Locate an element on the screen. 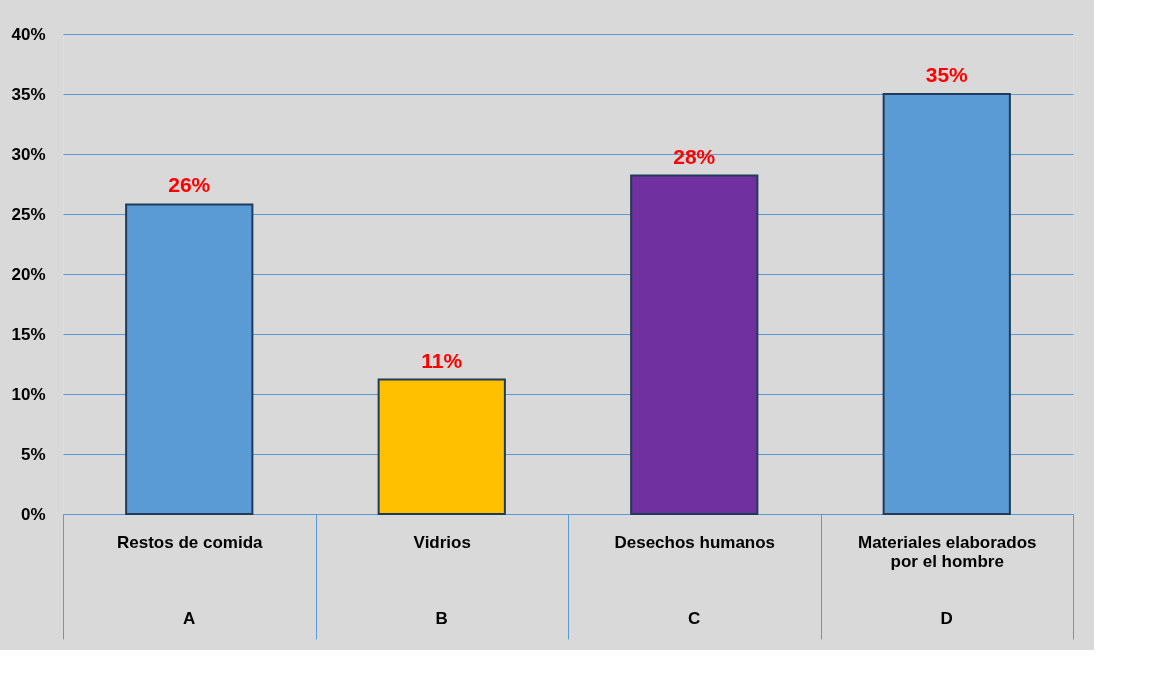  y-tick-label: 5% is located at coordinates (33, 454).